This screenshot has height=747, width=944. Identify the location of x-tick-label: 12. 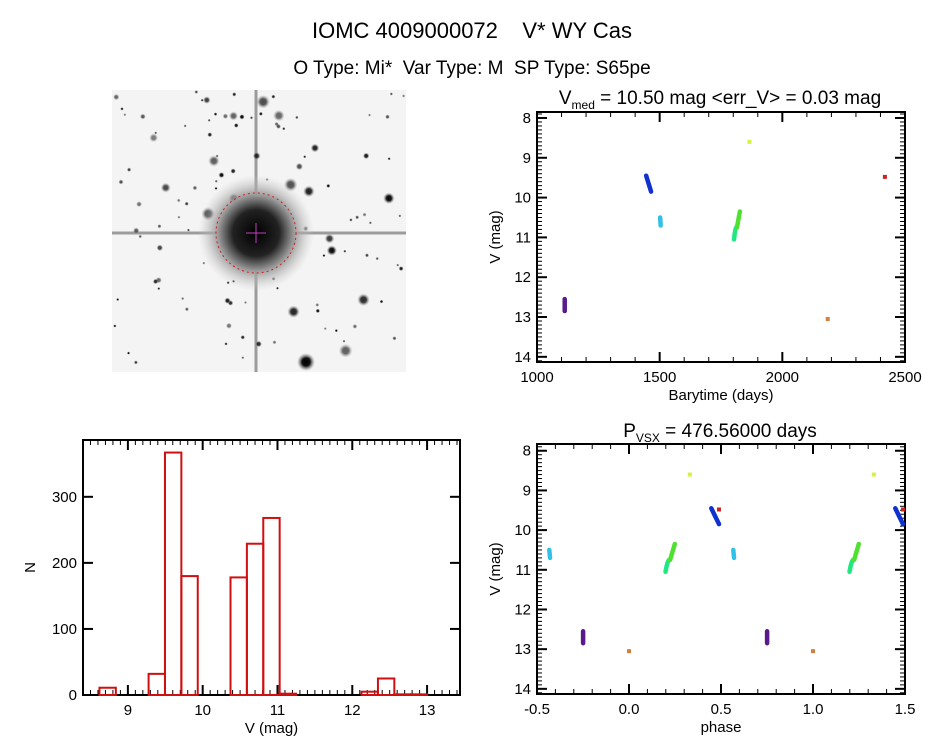
(352, 710).